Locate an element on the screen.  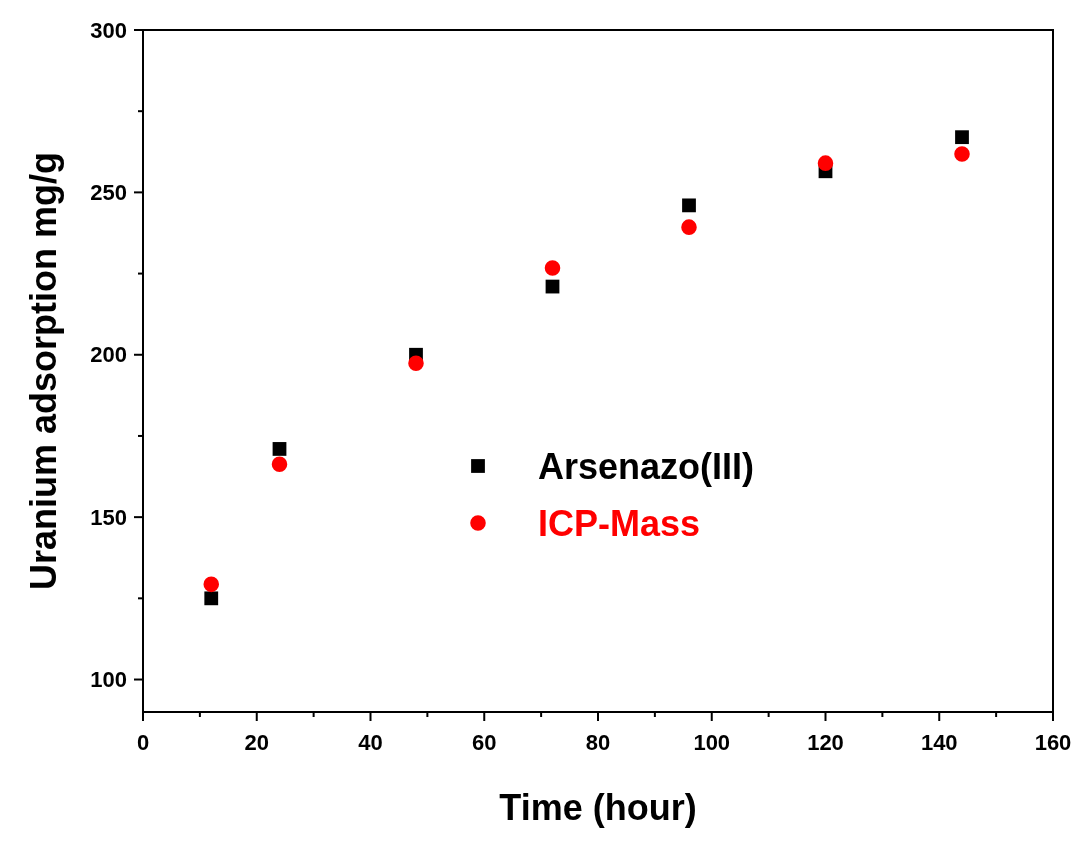
x-tick-label: 120 is located at coordinates (825, 742).